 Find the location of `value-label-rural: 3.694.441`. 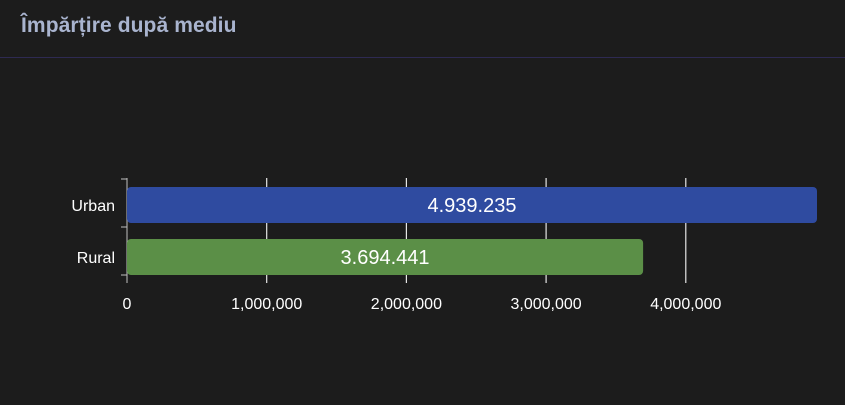

value-label-rural: 3.694.441 is located at coordinates (385, 258).